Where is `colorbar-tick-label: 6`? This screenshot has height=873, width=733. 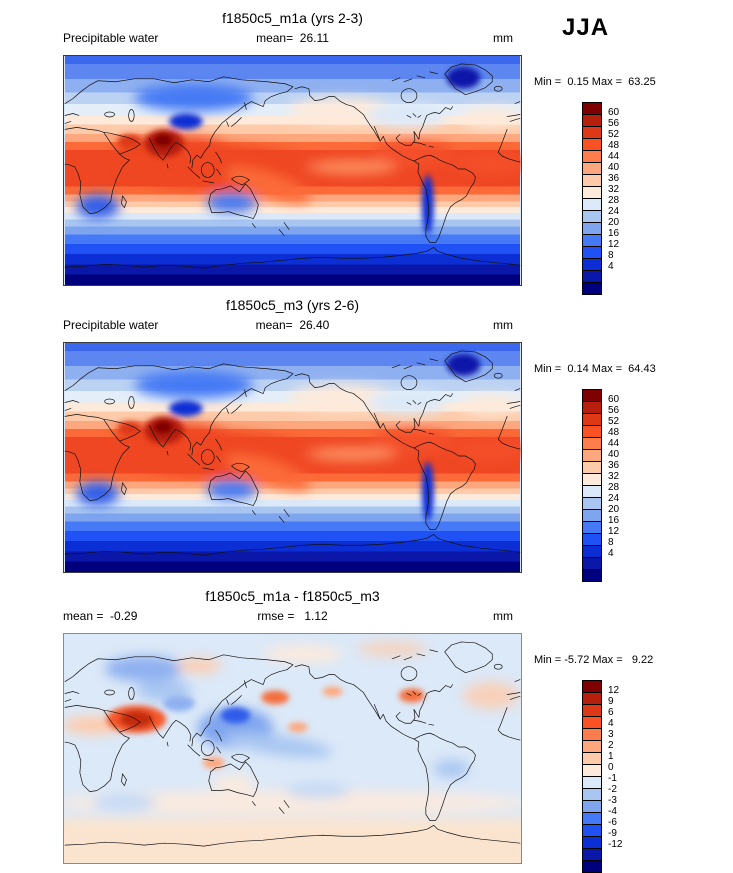 colorbar-tick-label: 6 is located at coordinates (611, 712).